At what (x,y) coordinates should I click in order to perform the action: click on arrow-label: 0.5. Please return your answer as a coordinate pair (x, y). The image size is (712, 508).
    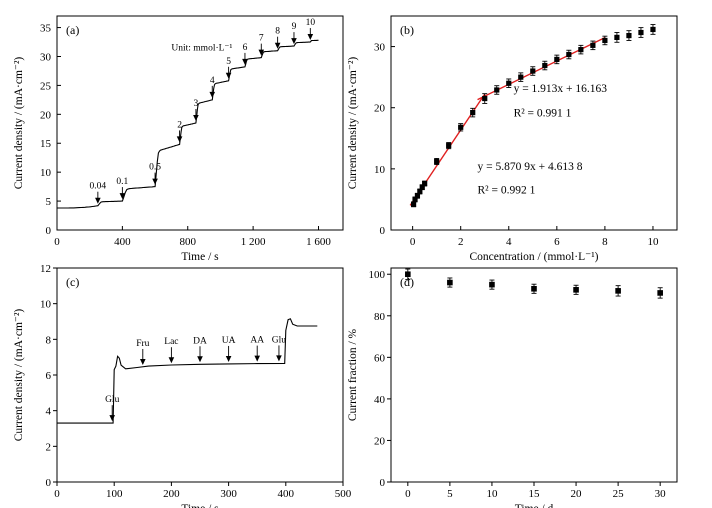
    Looking at the image, I should click on (155, 168).